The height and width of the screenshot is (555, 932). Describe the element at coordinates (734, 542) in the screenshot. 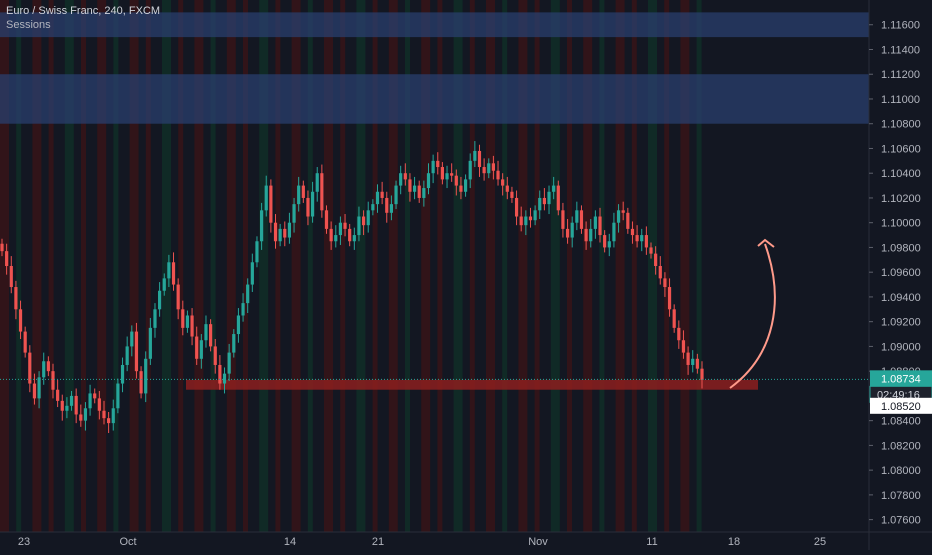

I see `time-tick-label: 18` at that location.